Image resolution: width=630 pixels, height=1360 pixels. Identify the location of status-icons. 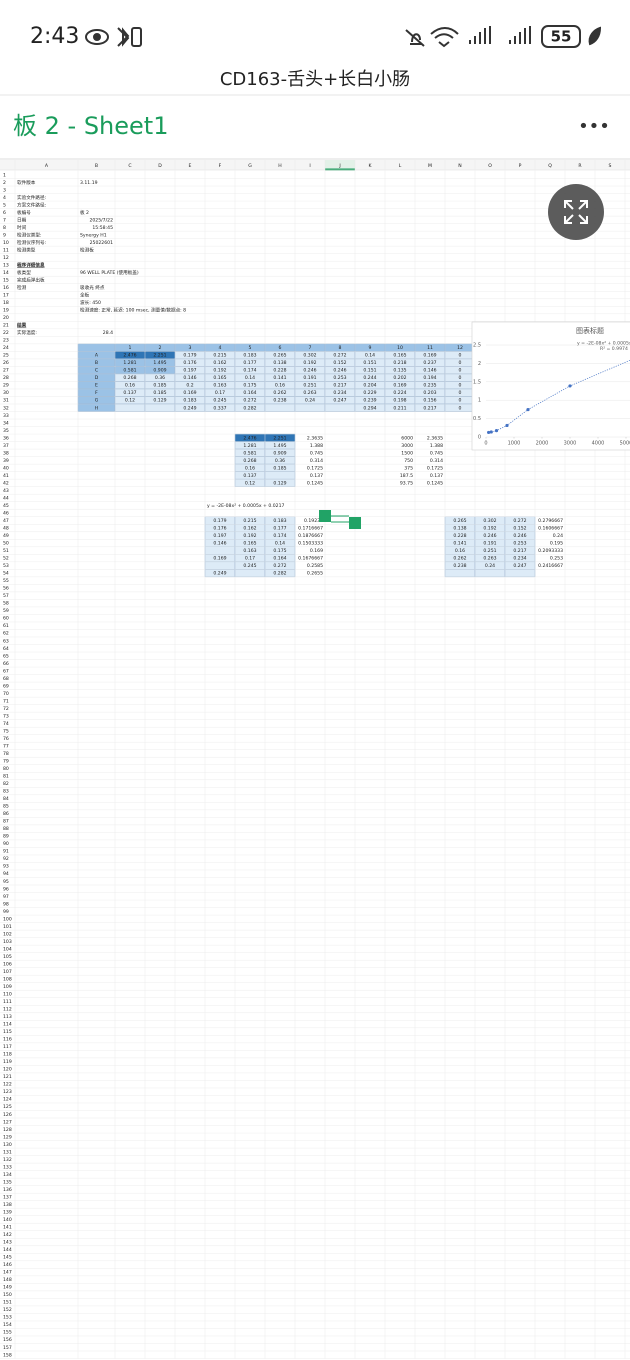
(343, 36).